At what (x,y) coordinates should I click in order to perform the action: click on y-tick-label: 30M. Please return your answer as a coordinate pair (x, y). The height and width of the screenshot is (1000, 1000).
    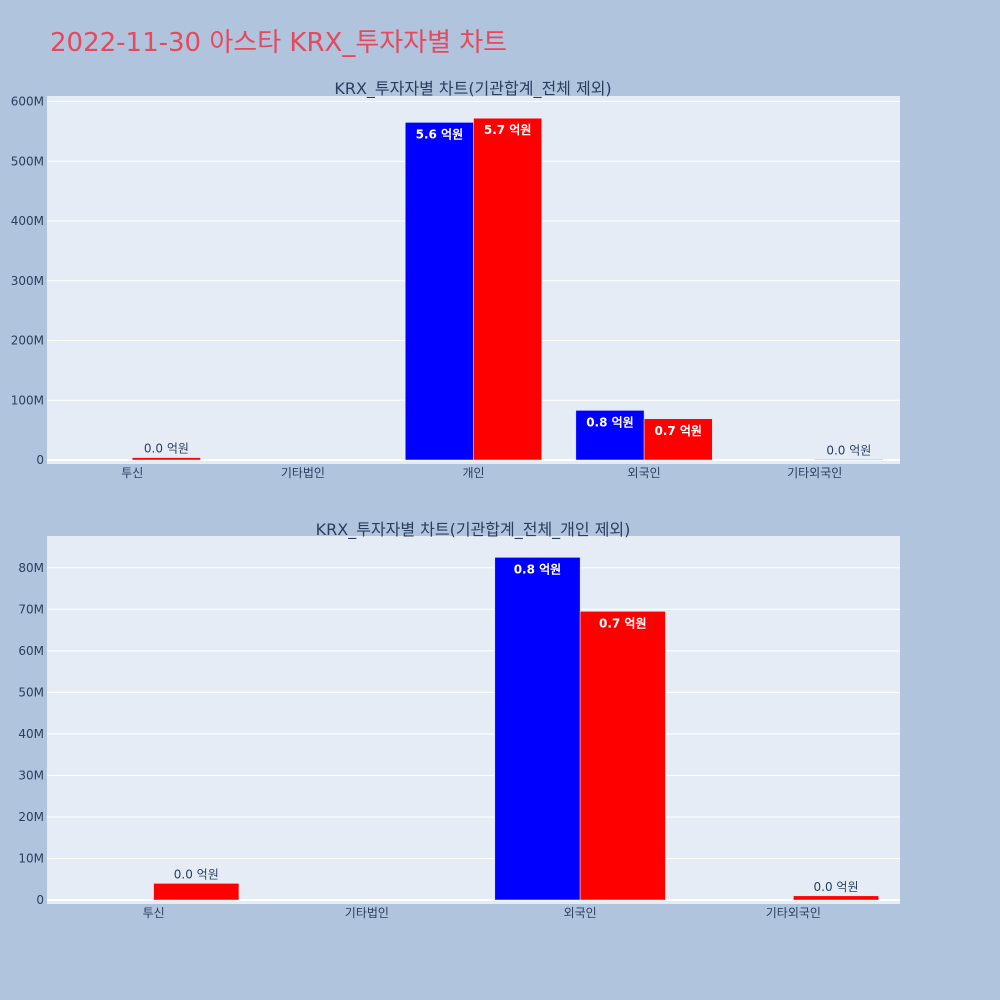
    Looking at the image, I should click on (31, 775).